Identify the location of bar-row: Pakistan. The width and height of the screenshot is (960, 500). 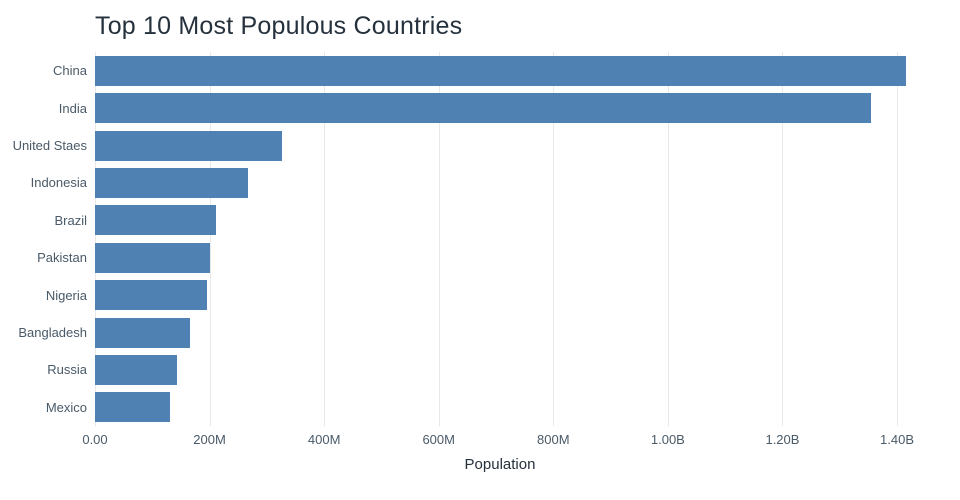
(488, 257).